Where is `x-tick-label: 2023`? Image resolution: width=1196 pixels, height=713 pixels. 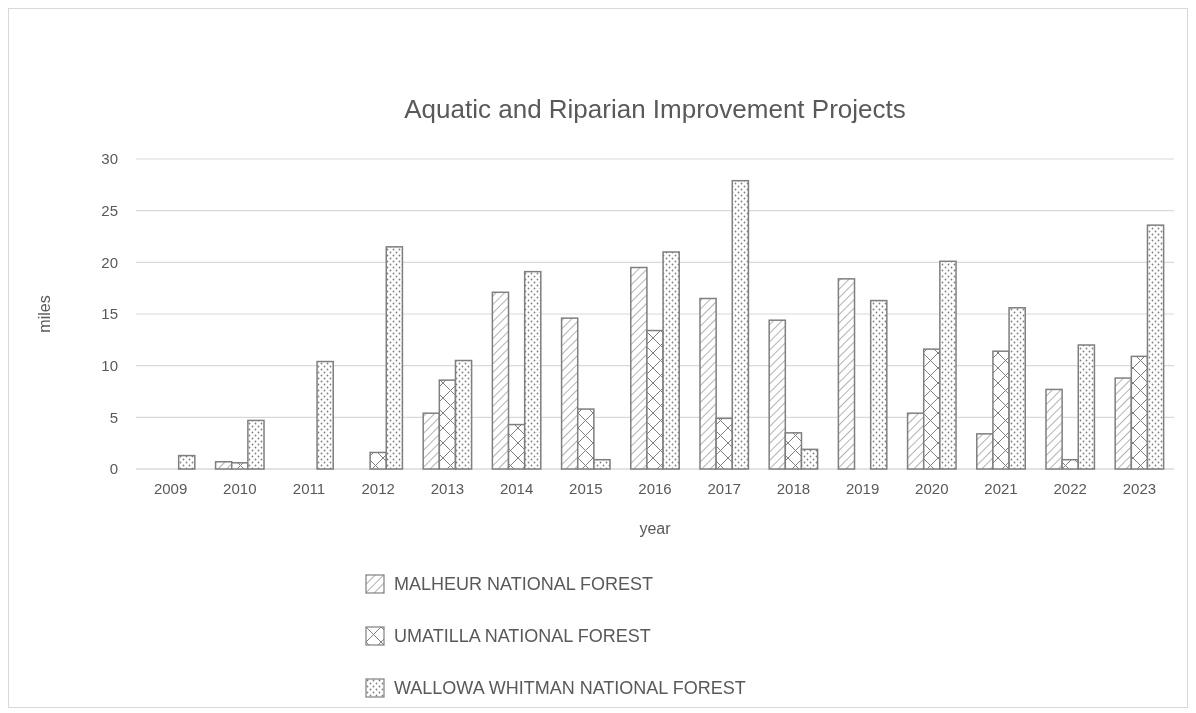
x-tick-label: 2023 is located at coordinates (1139, 488).